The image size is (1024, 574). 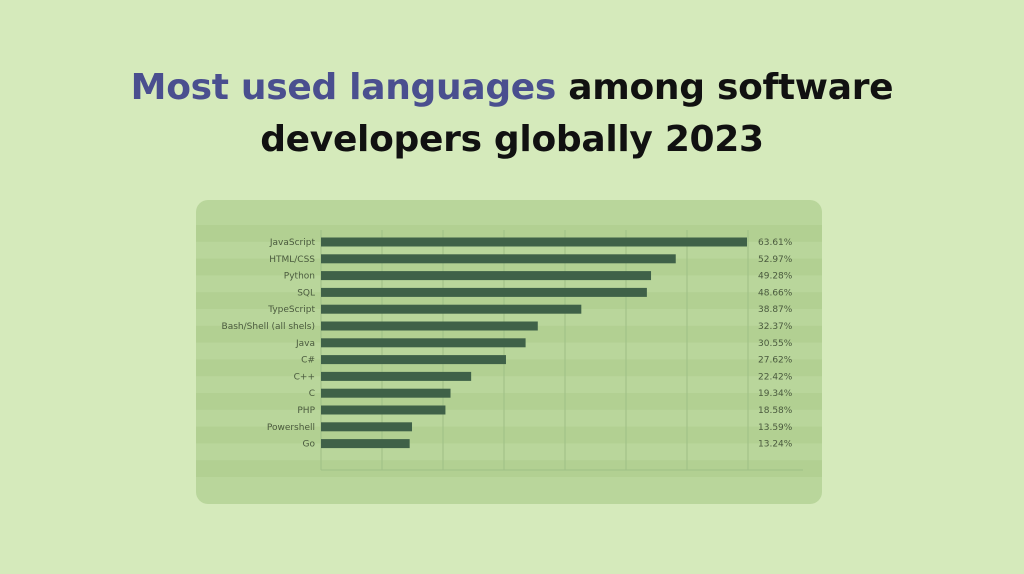 What do you see at coordinates (304, 377) in the screenshot?
I see `category-label: C++` at bounding box center [304, 377].